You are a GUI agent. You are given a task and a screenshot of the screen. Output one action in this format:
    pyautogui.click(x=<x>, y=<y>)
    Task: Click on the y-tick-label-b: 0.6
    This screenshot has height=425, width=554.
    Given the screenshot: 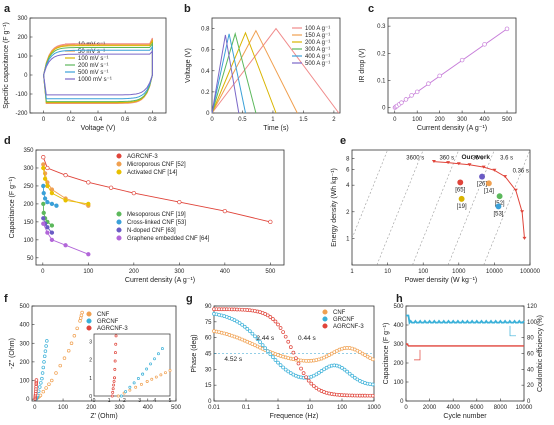 What is the action you would take?
    pyautogui.click(x=205, y=51)
    